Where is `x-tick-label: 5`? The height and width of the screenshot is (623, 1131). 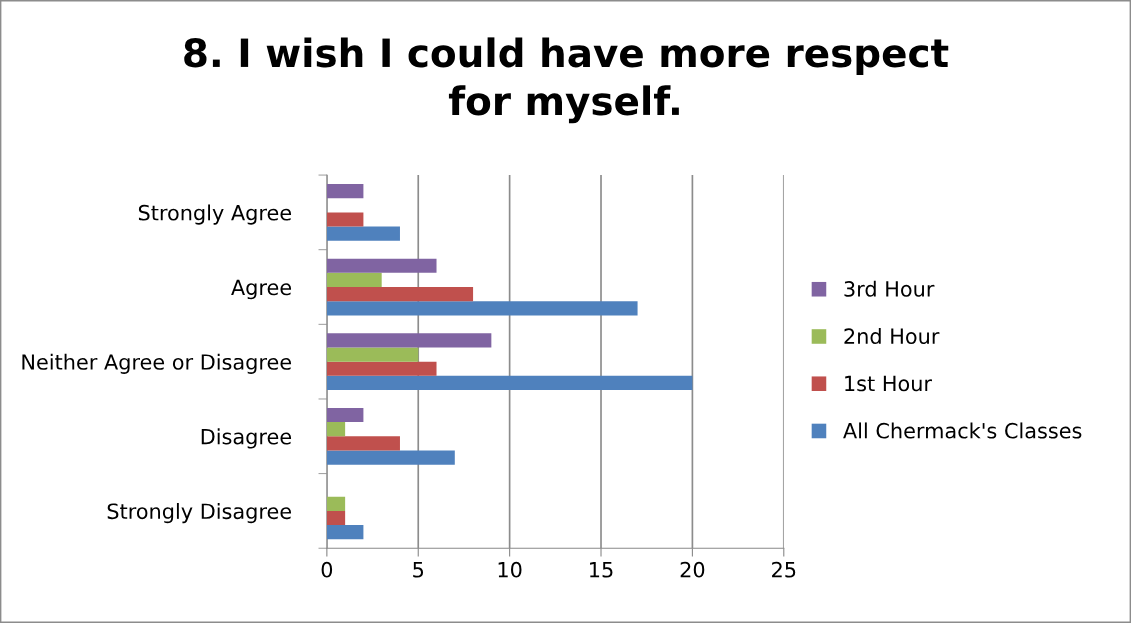 x-tick-label: 5 is located at coordinates (418, 570).